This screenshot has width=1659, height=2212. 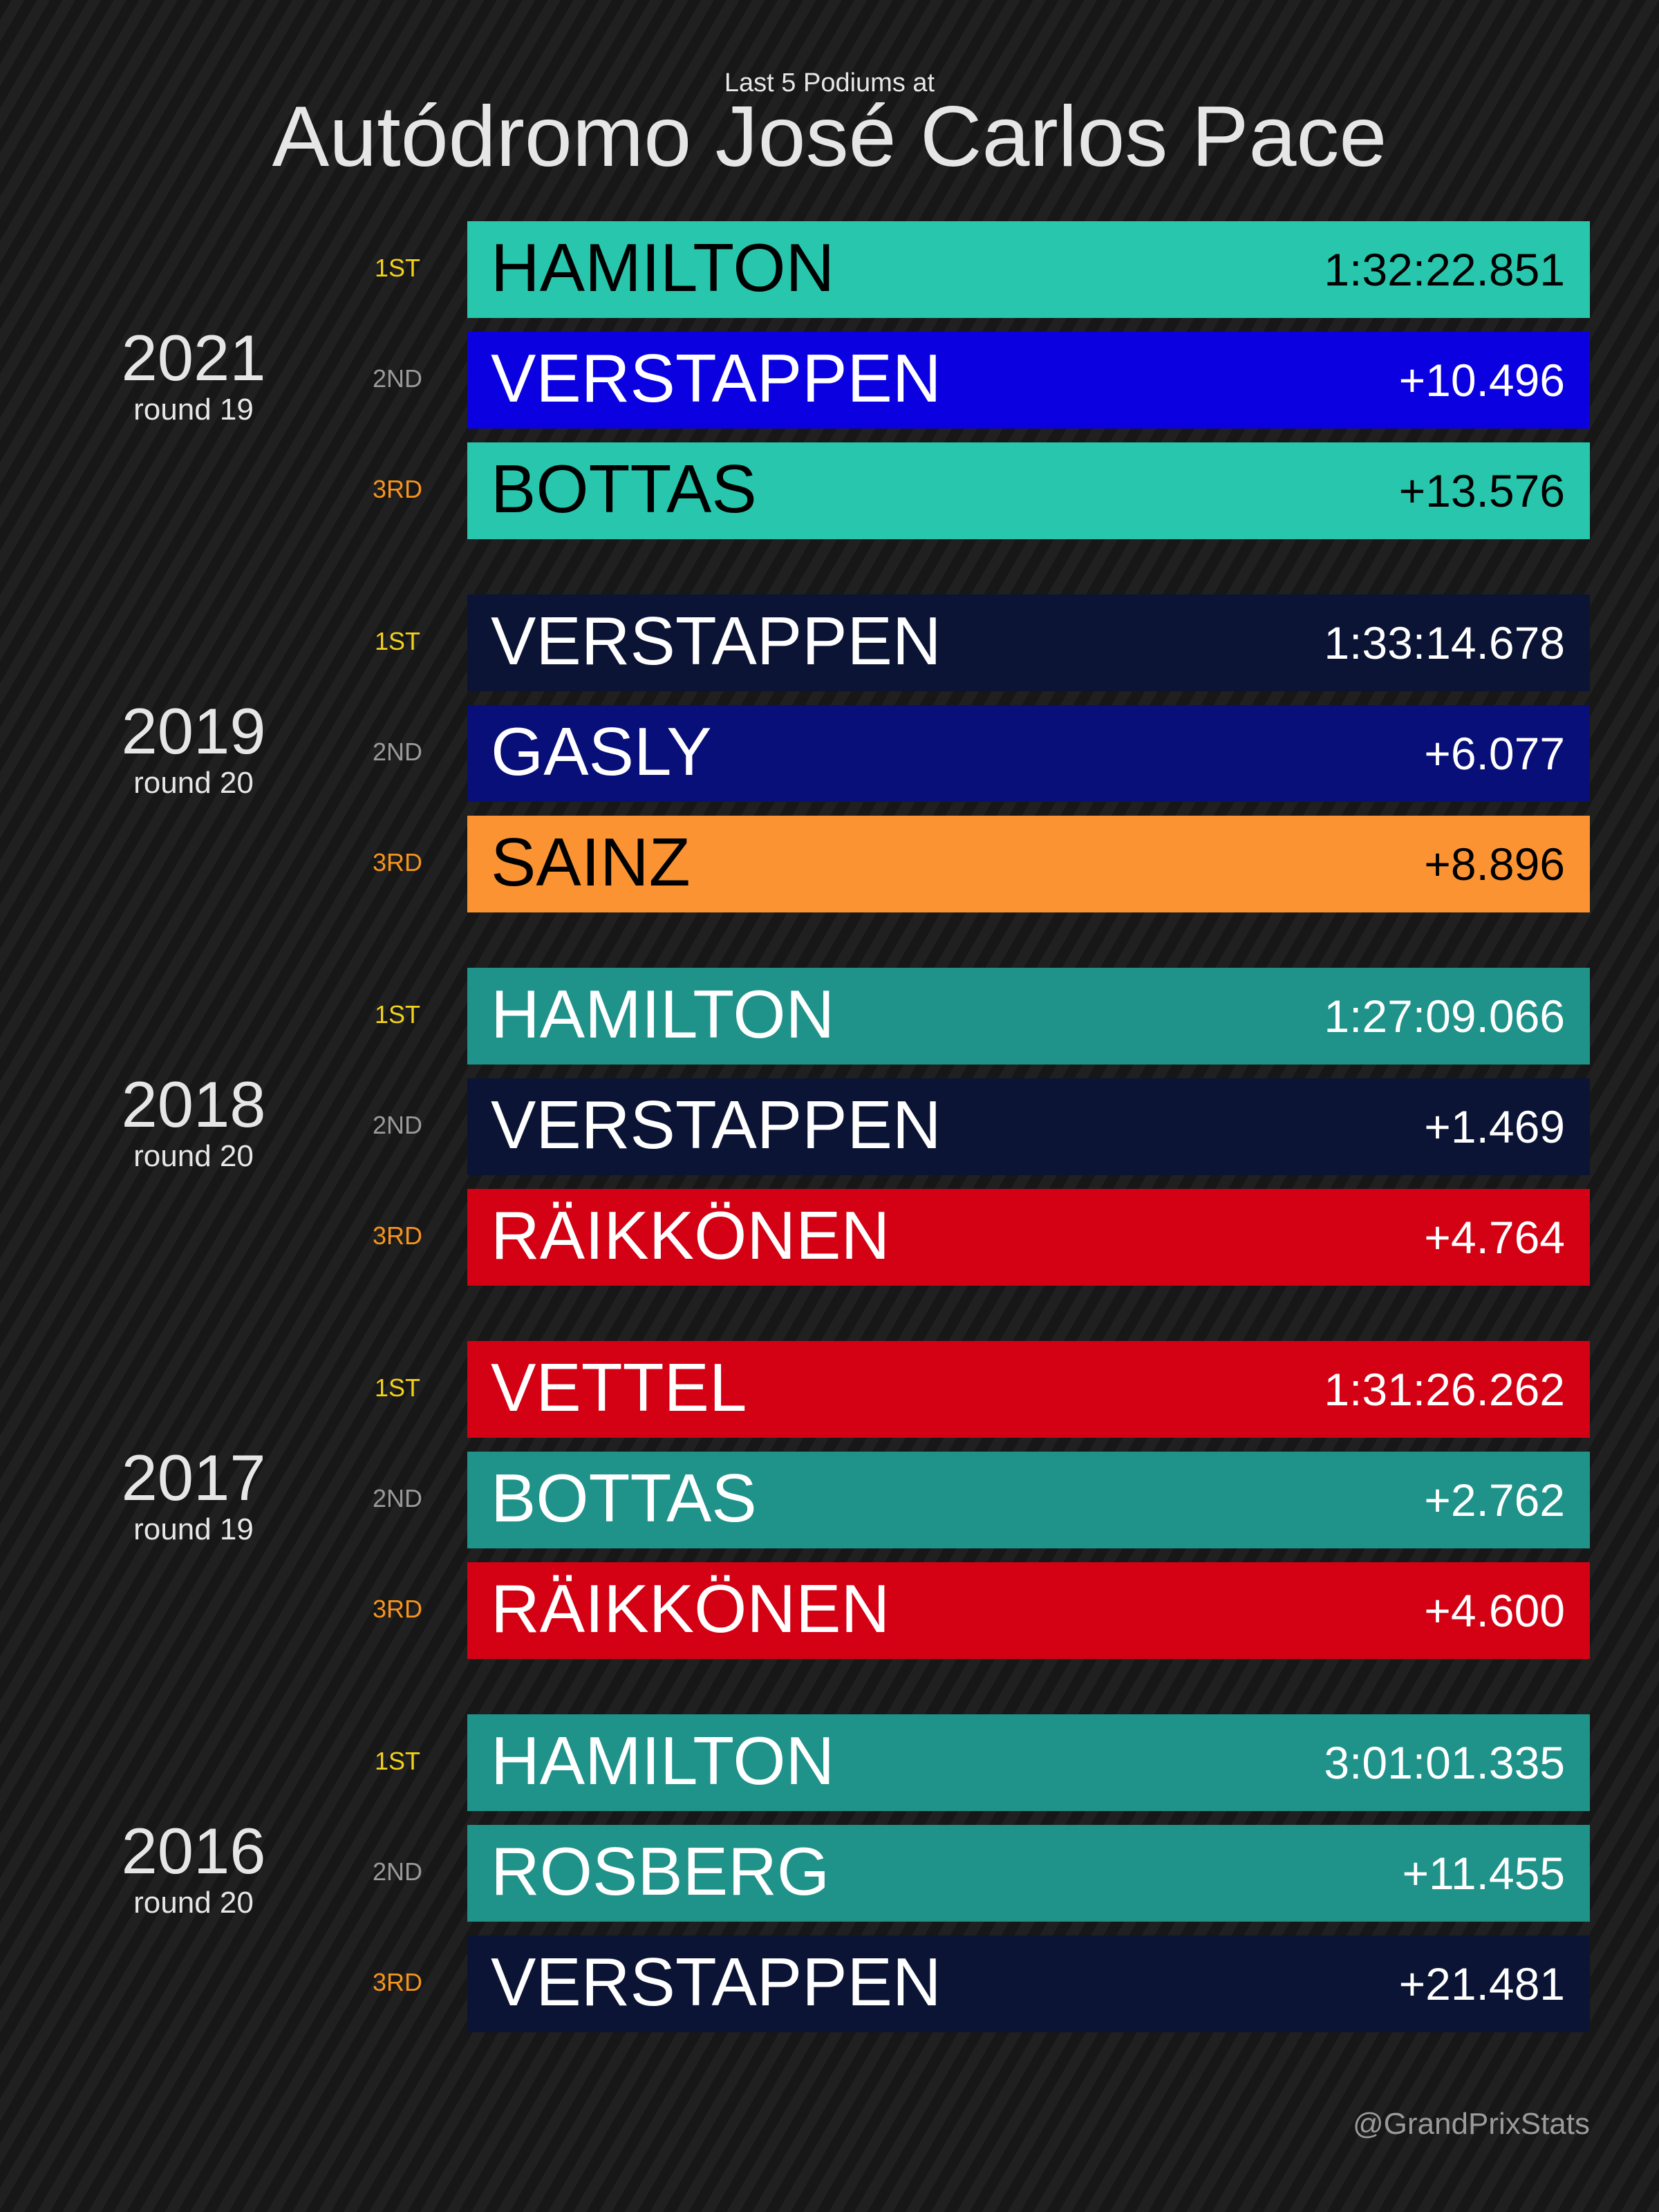 I want to click on race-time: 1:27:09.066, so click(x=1445, y=1016).